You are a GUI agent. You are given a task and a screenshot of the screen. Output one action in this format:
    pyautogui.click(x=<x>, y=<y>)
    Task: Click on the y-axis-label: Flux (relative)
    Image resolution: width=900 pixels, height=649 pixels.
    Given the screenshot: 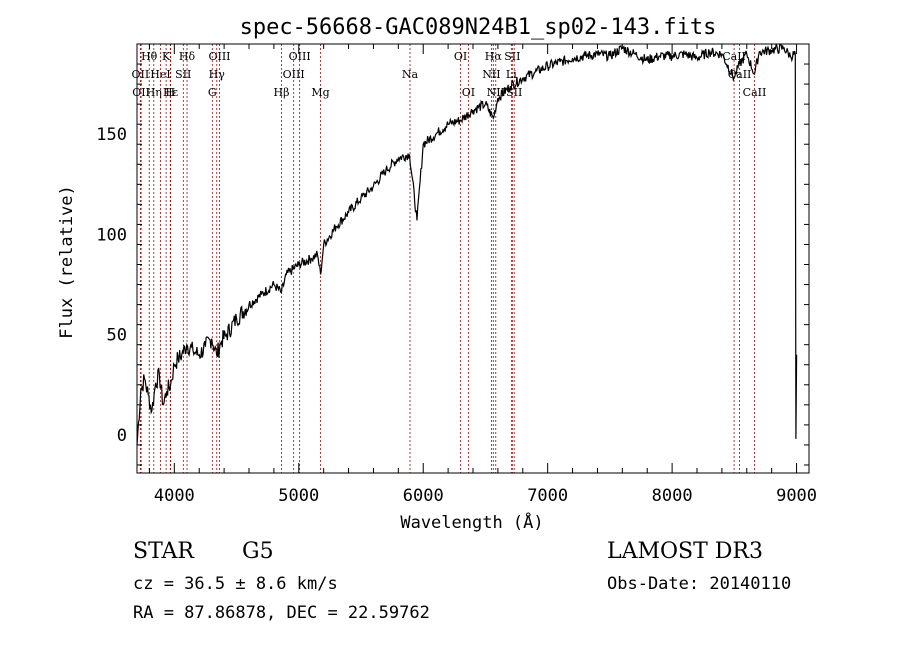 What is the action you would take?
    pyautogui.click(x=67, y=262)
    